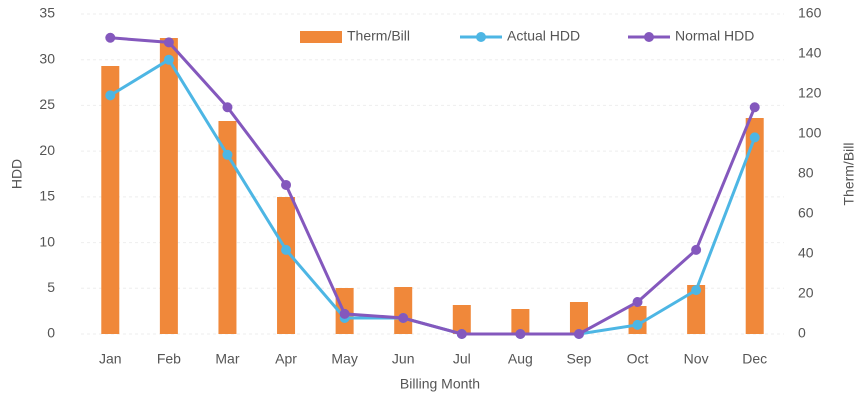 The image size is (862, 402). I want to click on x-axis-label: Billing Month, so click(440, 384).